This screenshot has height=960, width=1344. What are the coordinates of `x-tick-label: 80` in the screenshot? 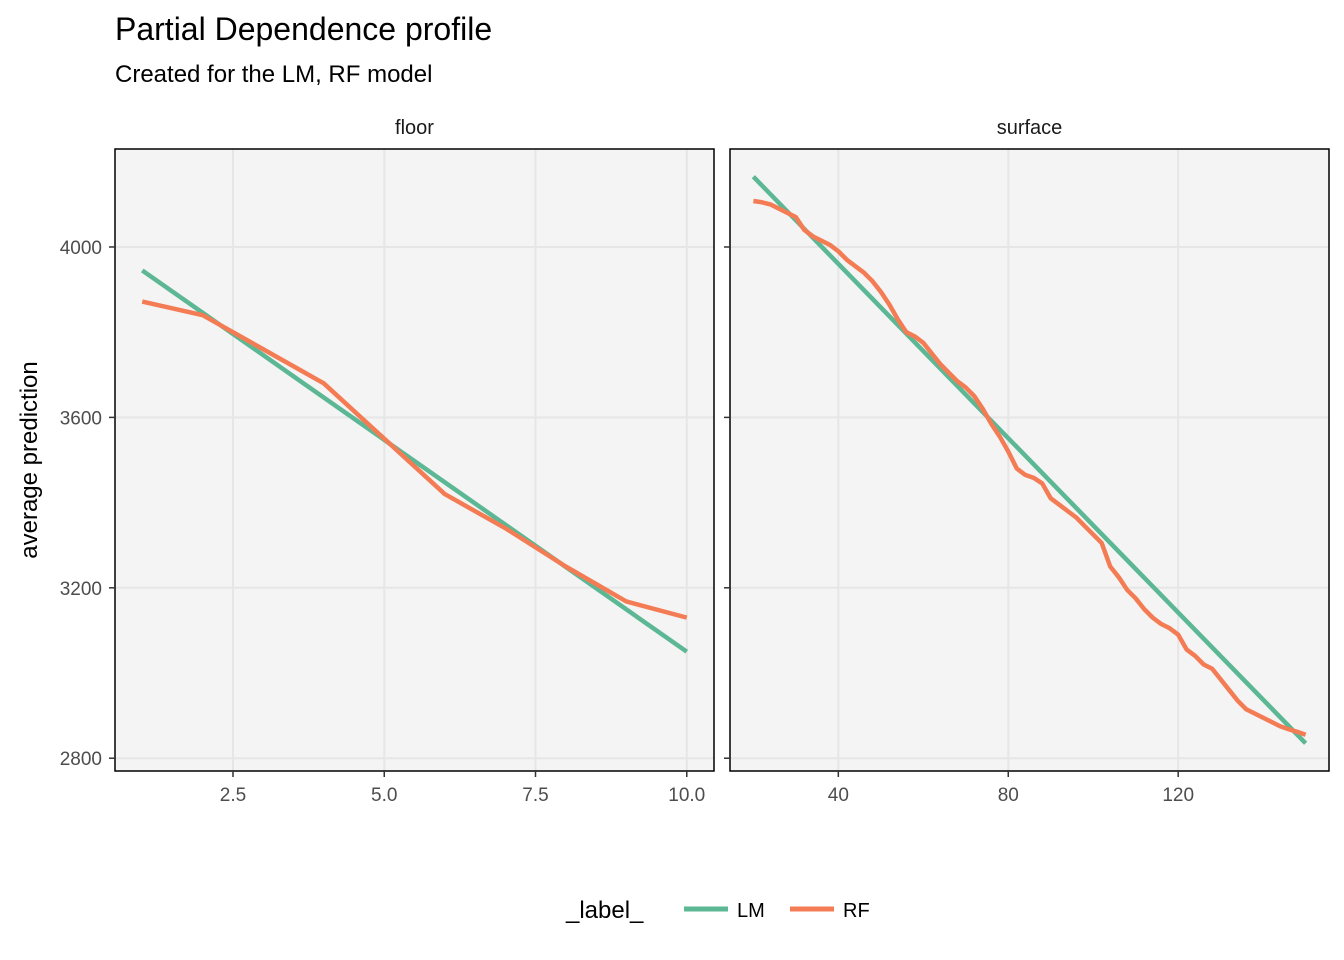 It's located at (1008, 795).